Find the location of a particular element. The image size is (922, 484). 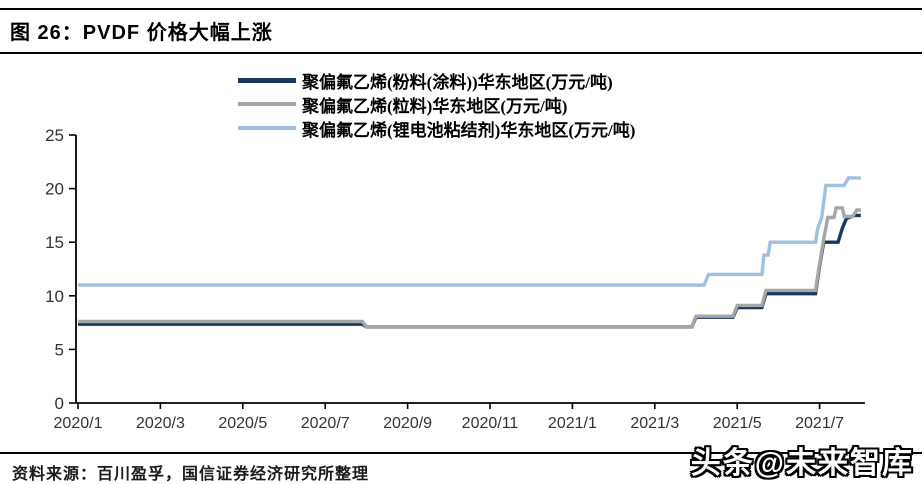

svg-text: 2021/7 is located at coordinates (819, 423).